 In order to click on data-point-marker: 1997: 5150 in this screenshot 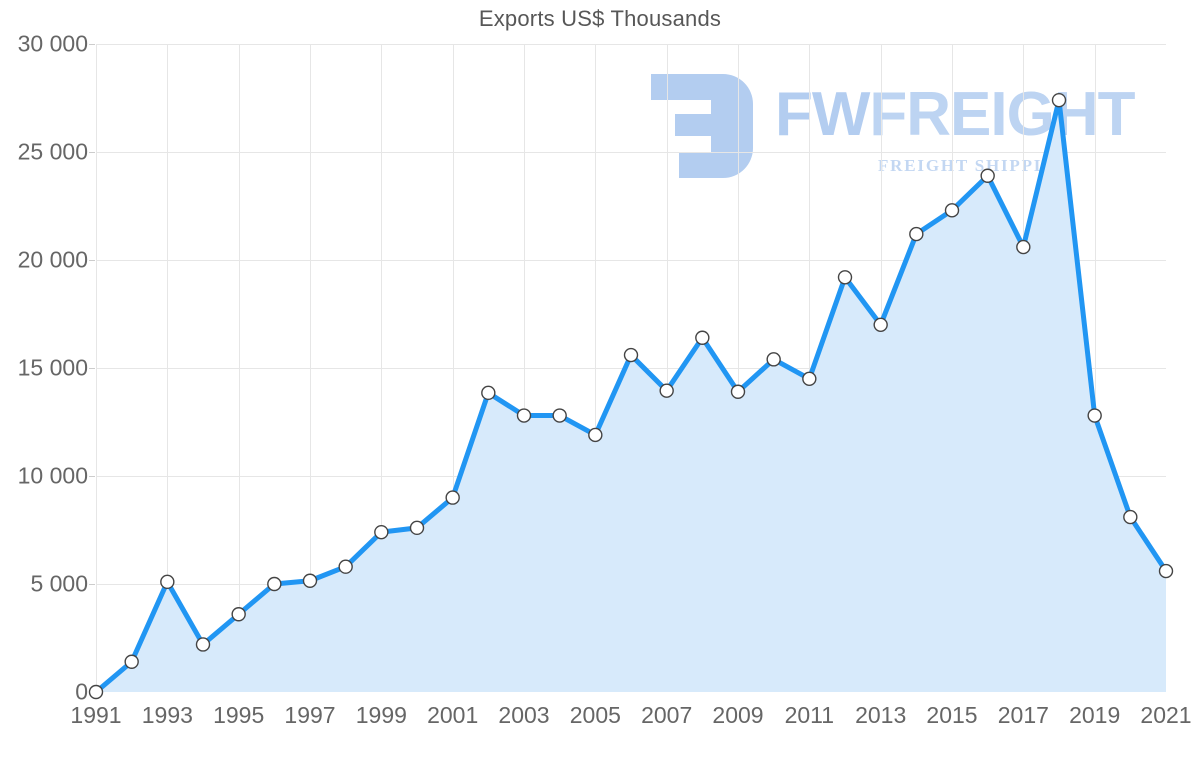, I will do `click(310, 580)`.